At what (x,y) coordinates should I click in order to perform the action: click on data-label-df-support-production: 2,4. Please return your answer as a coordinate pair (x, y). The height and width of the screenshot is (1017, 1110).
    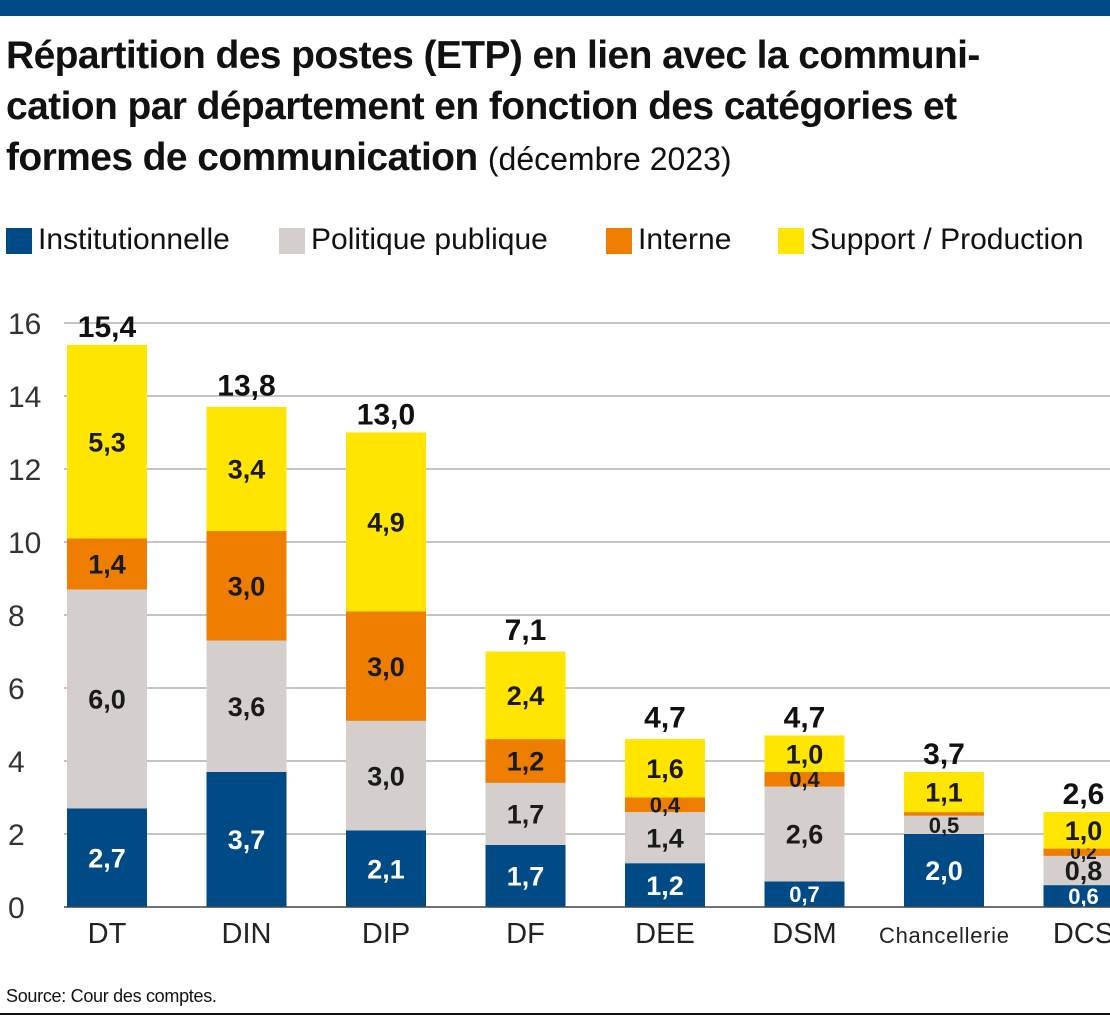
    Looking at the image, I should click on (526, 696).